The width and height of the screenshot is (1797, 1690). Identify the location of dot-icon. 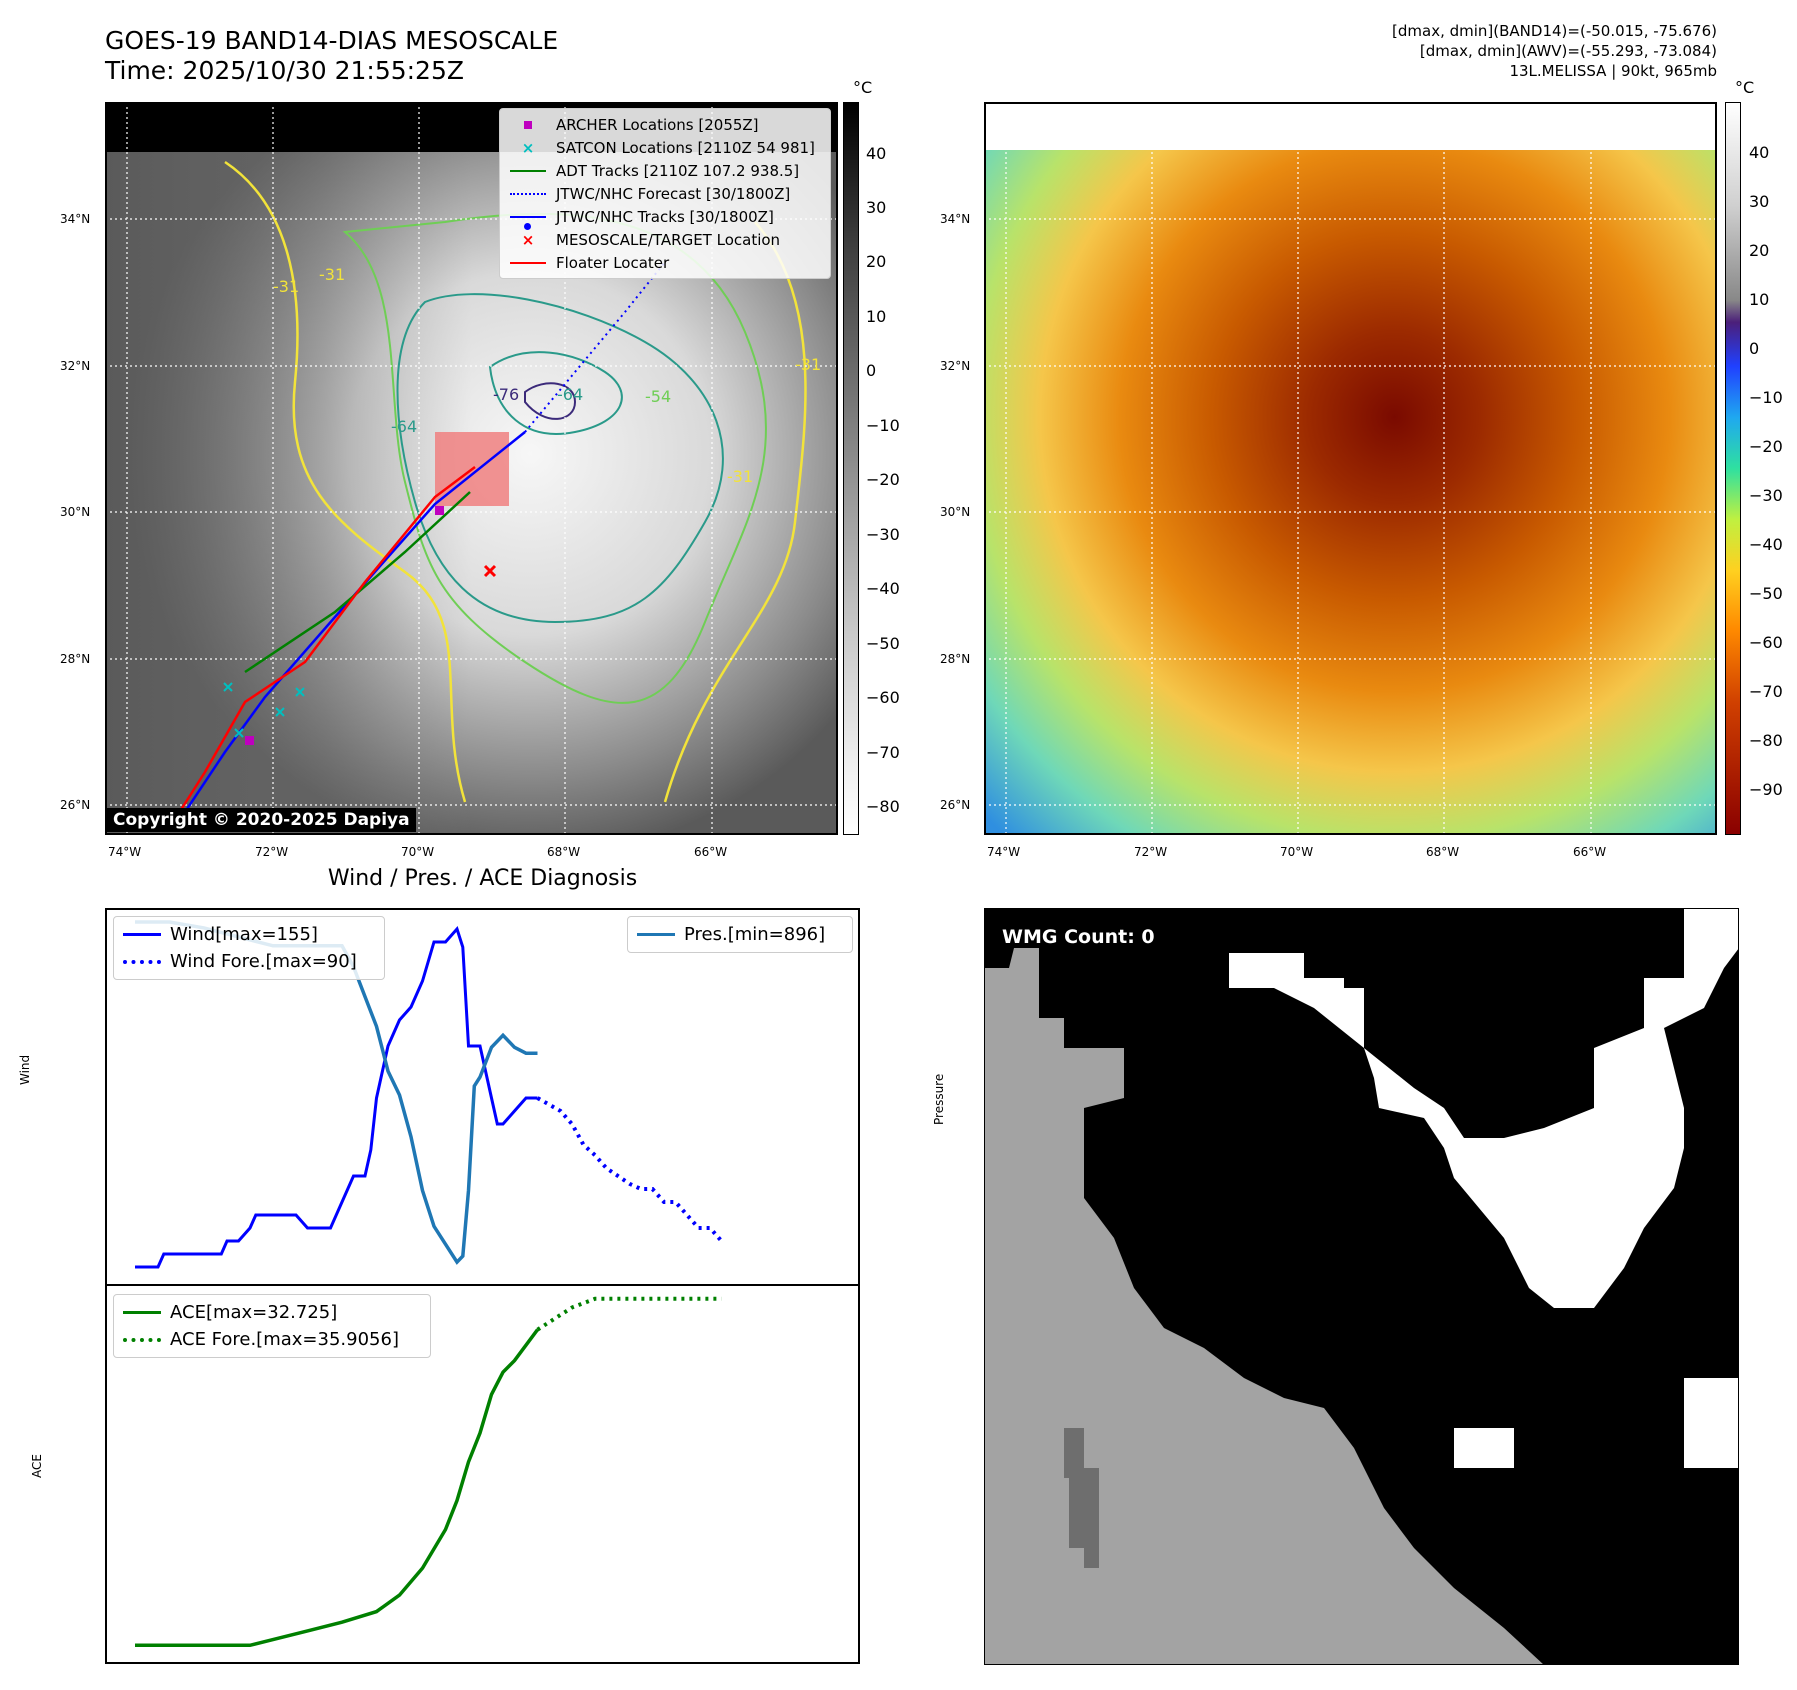
(527, 226).